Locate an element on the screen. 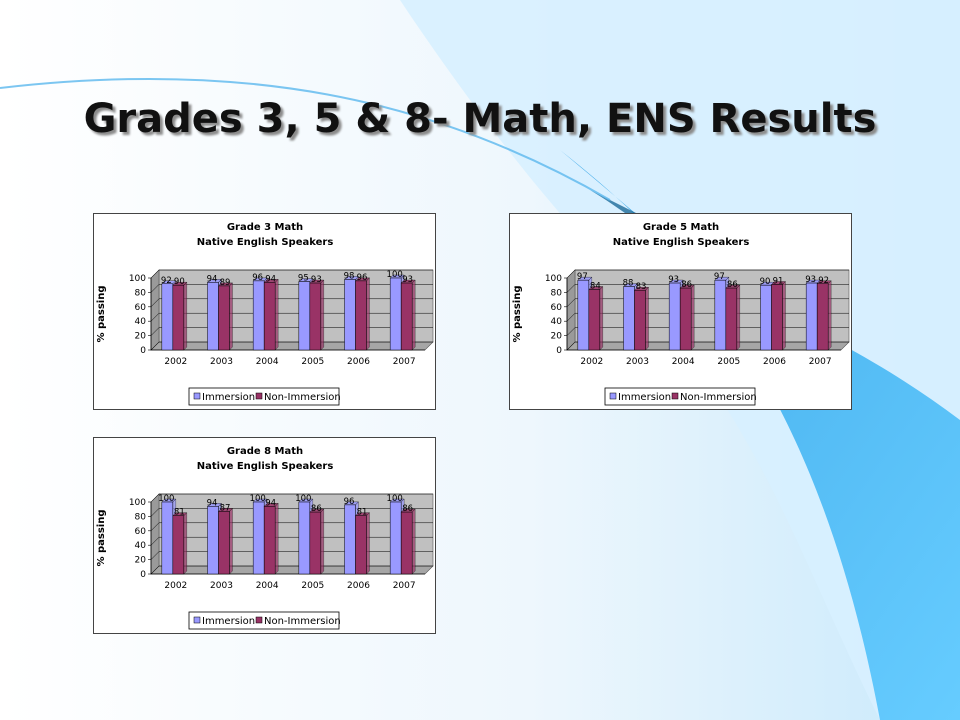 The height and width of the screenshot is (720, 960). x-tick-label: 2005 is located at coordinates (312, 586).